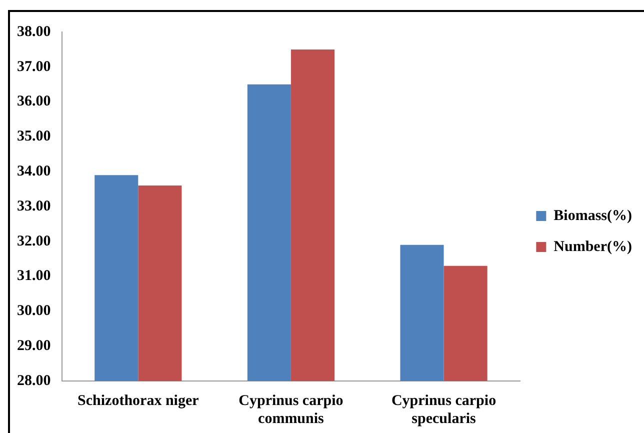  What do you see at coordinates (34, 32) in the screenshot?
I see `y-tick-label: 38.00` at bounding box center [34, 32].